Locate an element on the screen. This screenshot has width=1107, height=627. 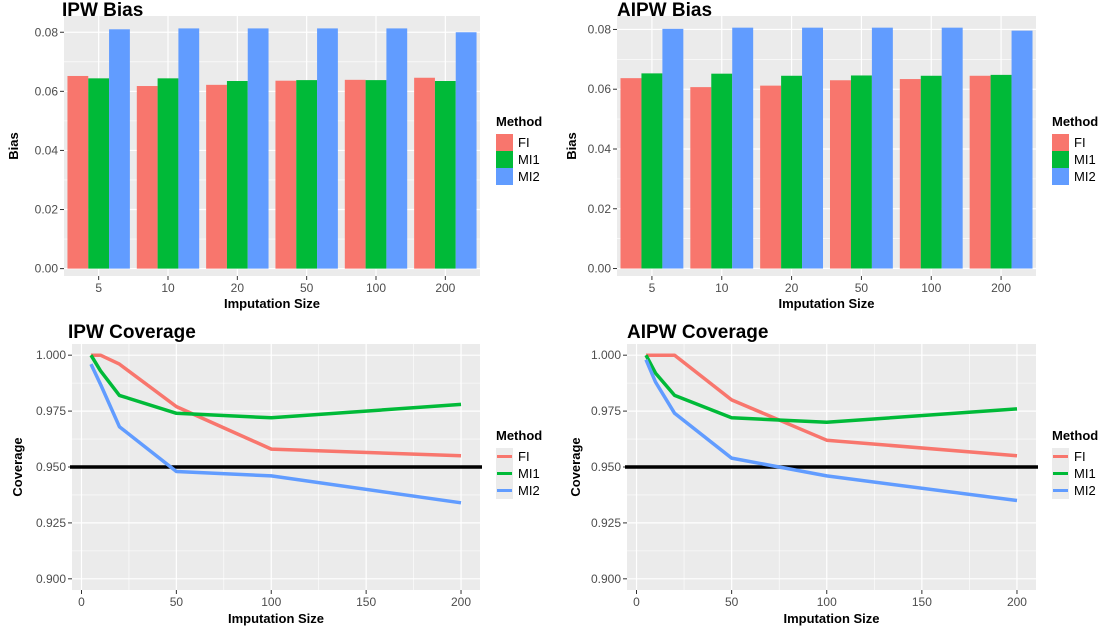
line-fi is located at coordinates (276, 405).